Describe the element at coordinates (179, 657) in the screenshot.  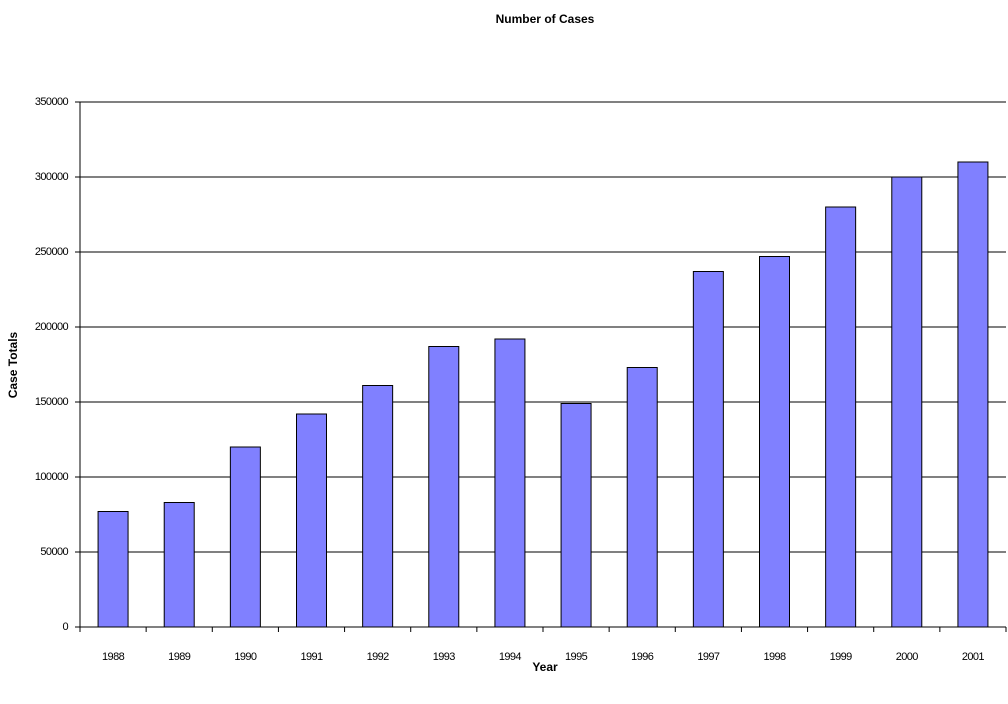
I see `x-tick-label: 1989` at that location.